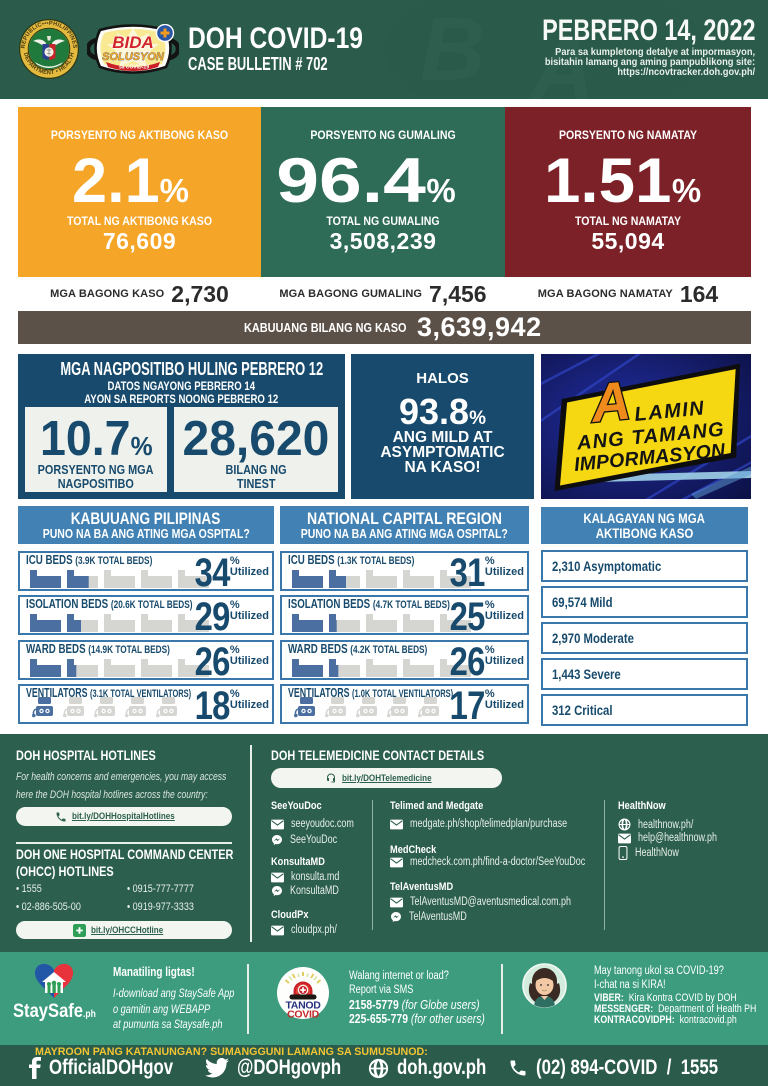  What do you see at coordinates (133, 57) in the screenshot?
I see `svg-text: SOLUSYON` at bounding box center [133, 57].